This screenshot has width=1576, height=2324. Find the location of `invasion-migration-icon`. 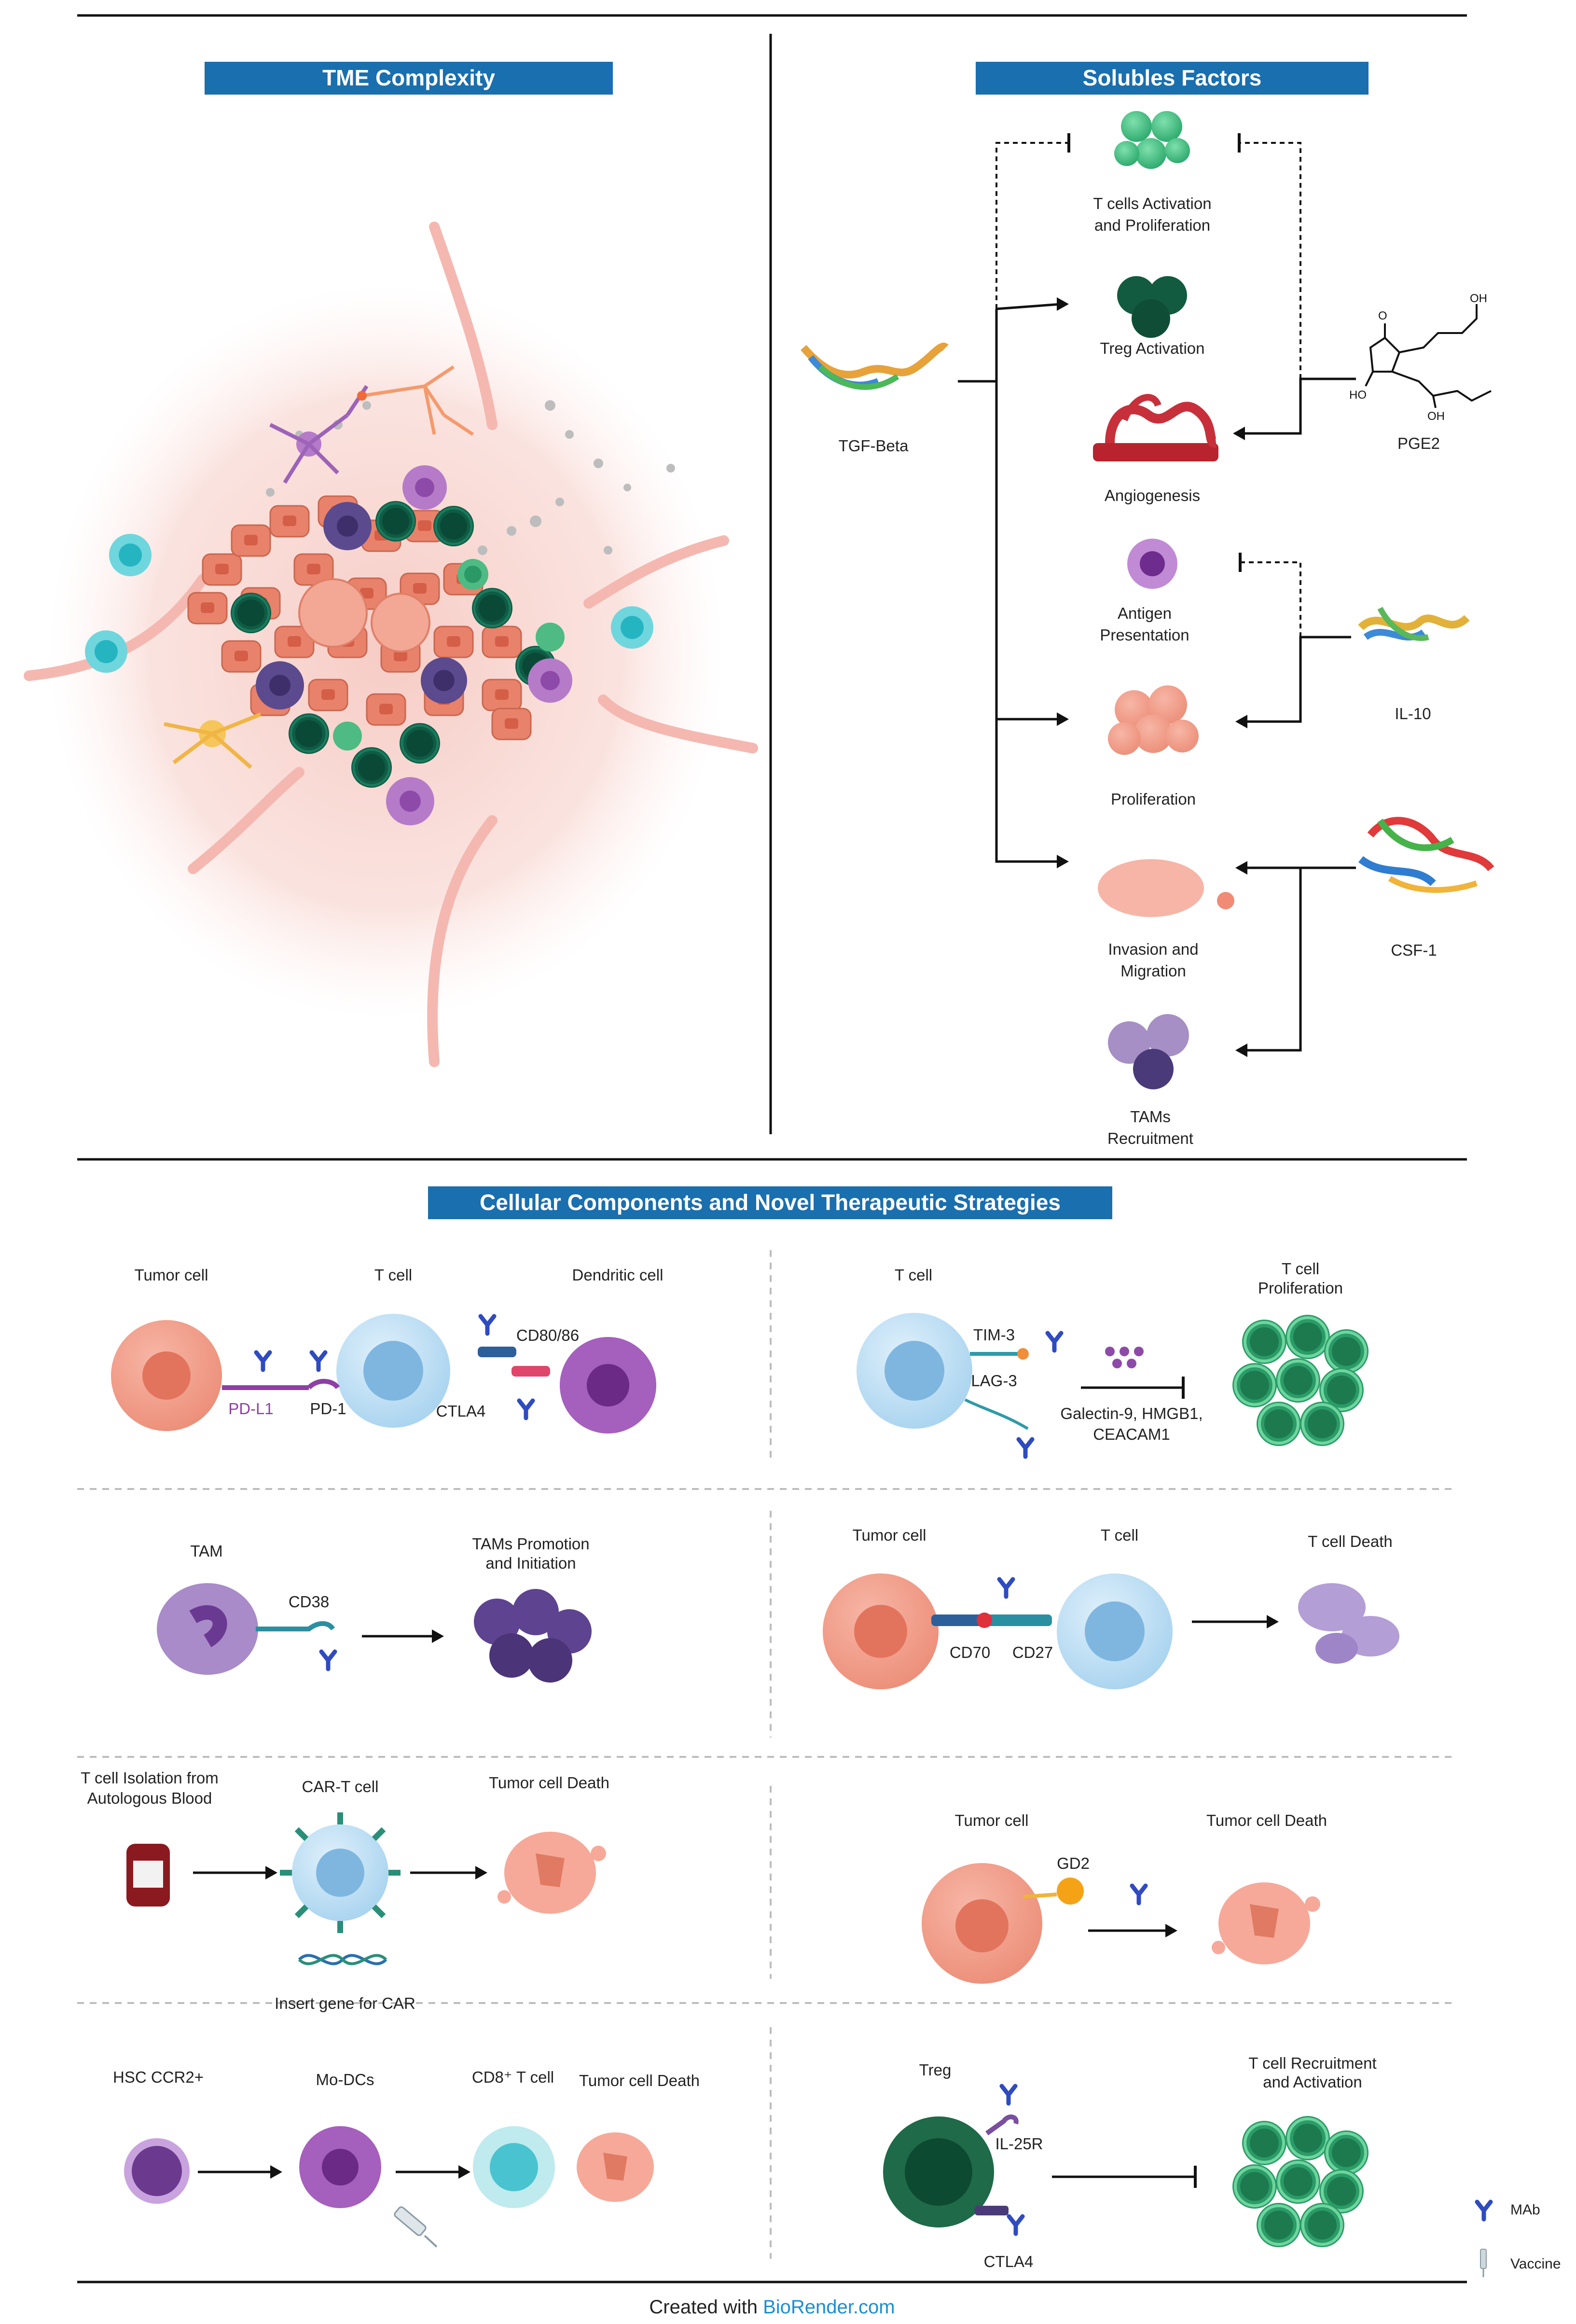

invasion-migration-icon is located at coordinates (1166, 888).